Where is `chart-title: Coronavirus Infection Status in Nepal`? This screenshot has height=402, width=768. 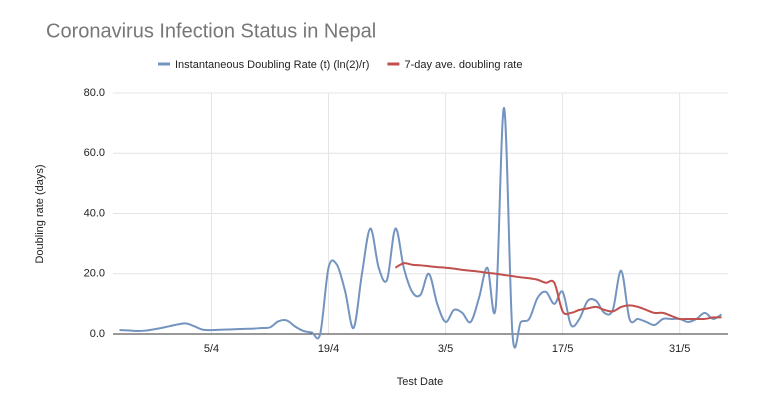
chart-title: Coronavirus Infection Status in Nepal is located at coordinates (211, 31).